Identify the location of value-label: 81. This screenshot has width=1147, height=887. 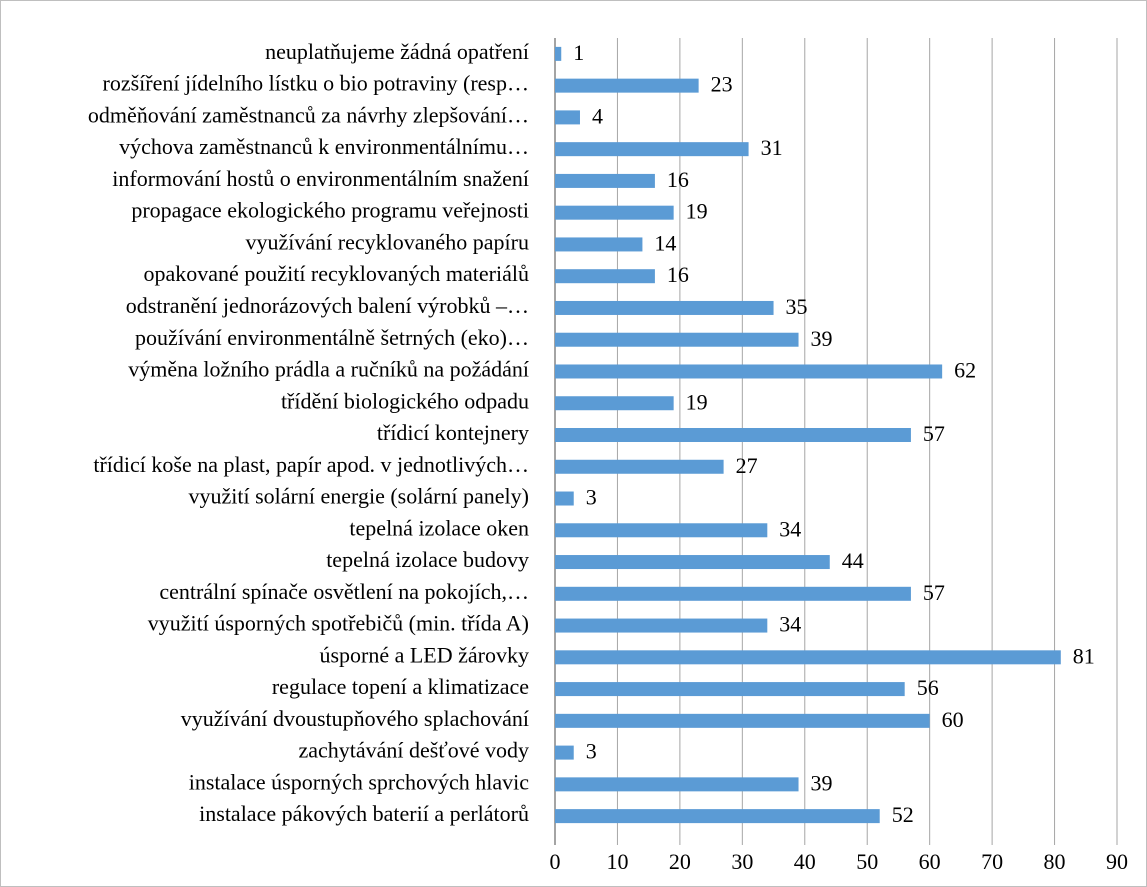
(1084, 655).